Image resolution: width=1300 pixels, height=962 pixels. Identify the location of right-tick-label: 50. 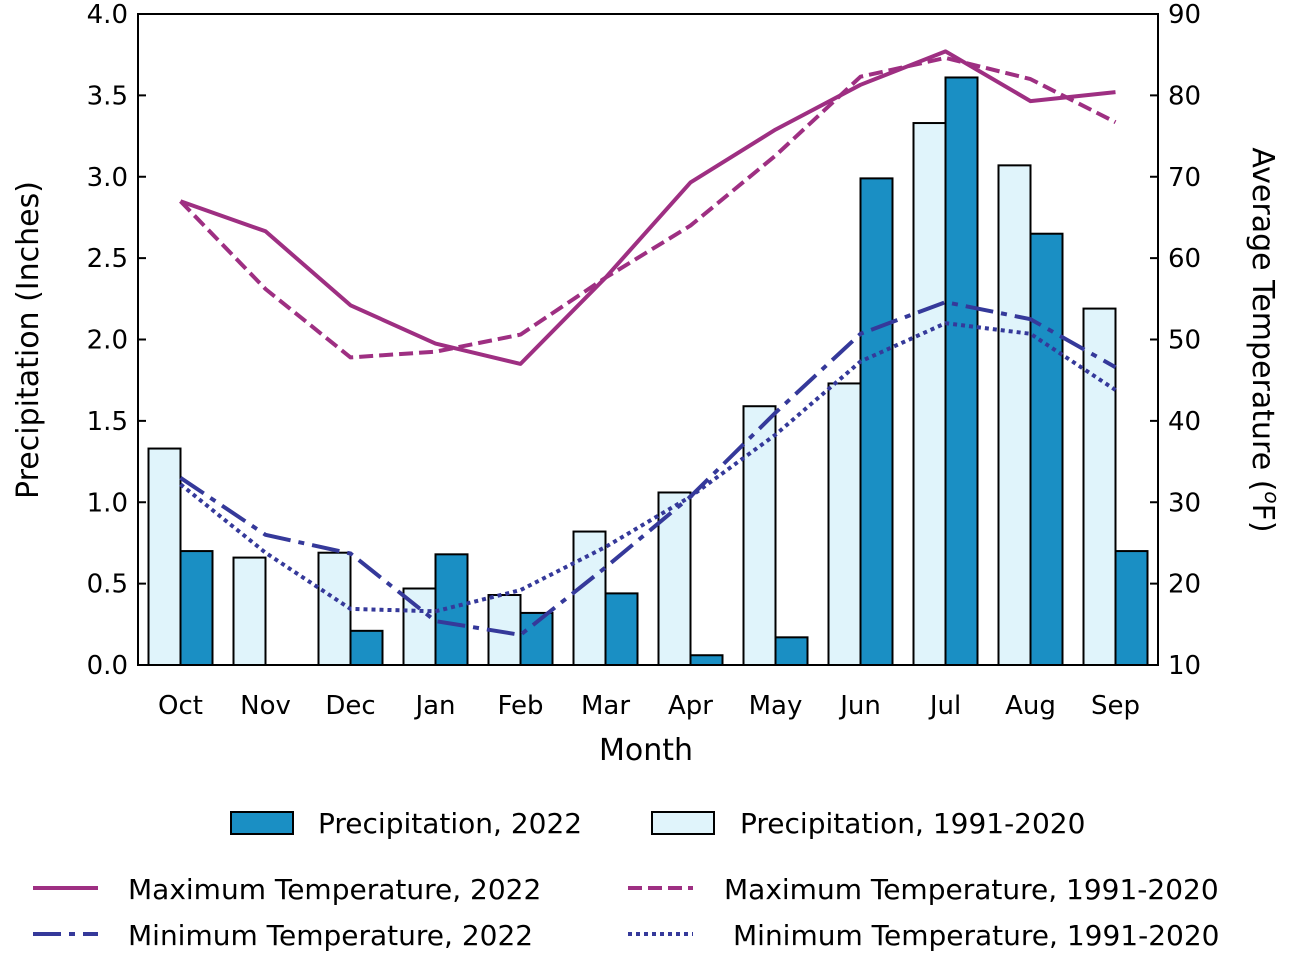
(1184, 341).